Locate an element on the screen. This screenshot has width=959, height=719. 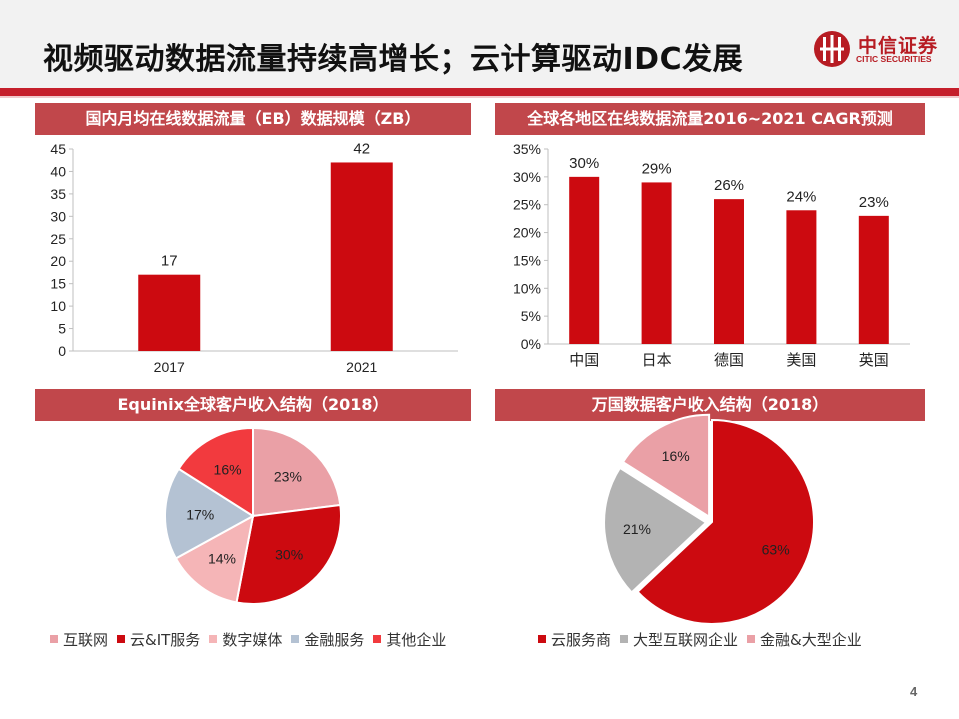
header-divider-shadow is located at coordinates (479, 97).